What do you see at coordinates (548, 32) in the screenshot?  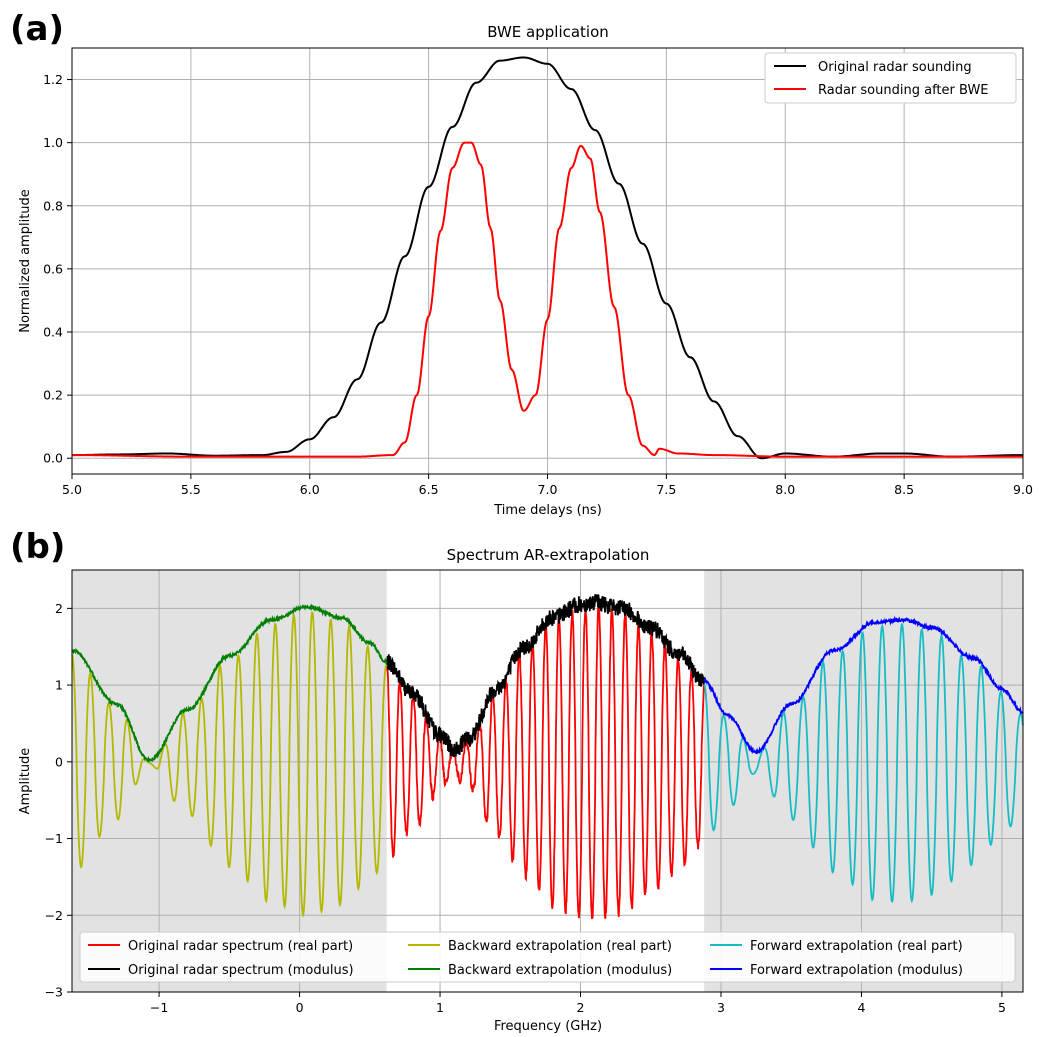 I see `chart-a-title: BWE application` at bounding box center [548, 32].